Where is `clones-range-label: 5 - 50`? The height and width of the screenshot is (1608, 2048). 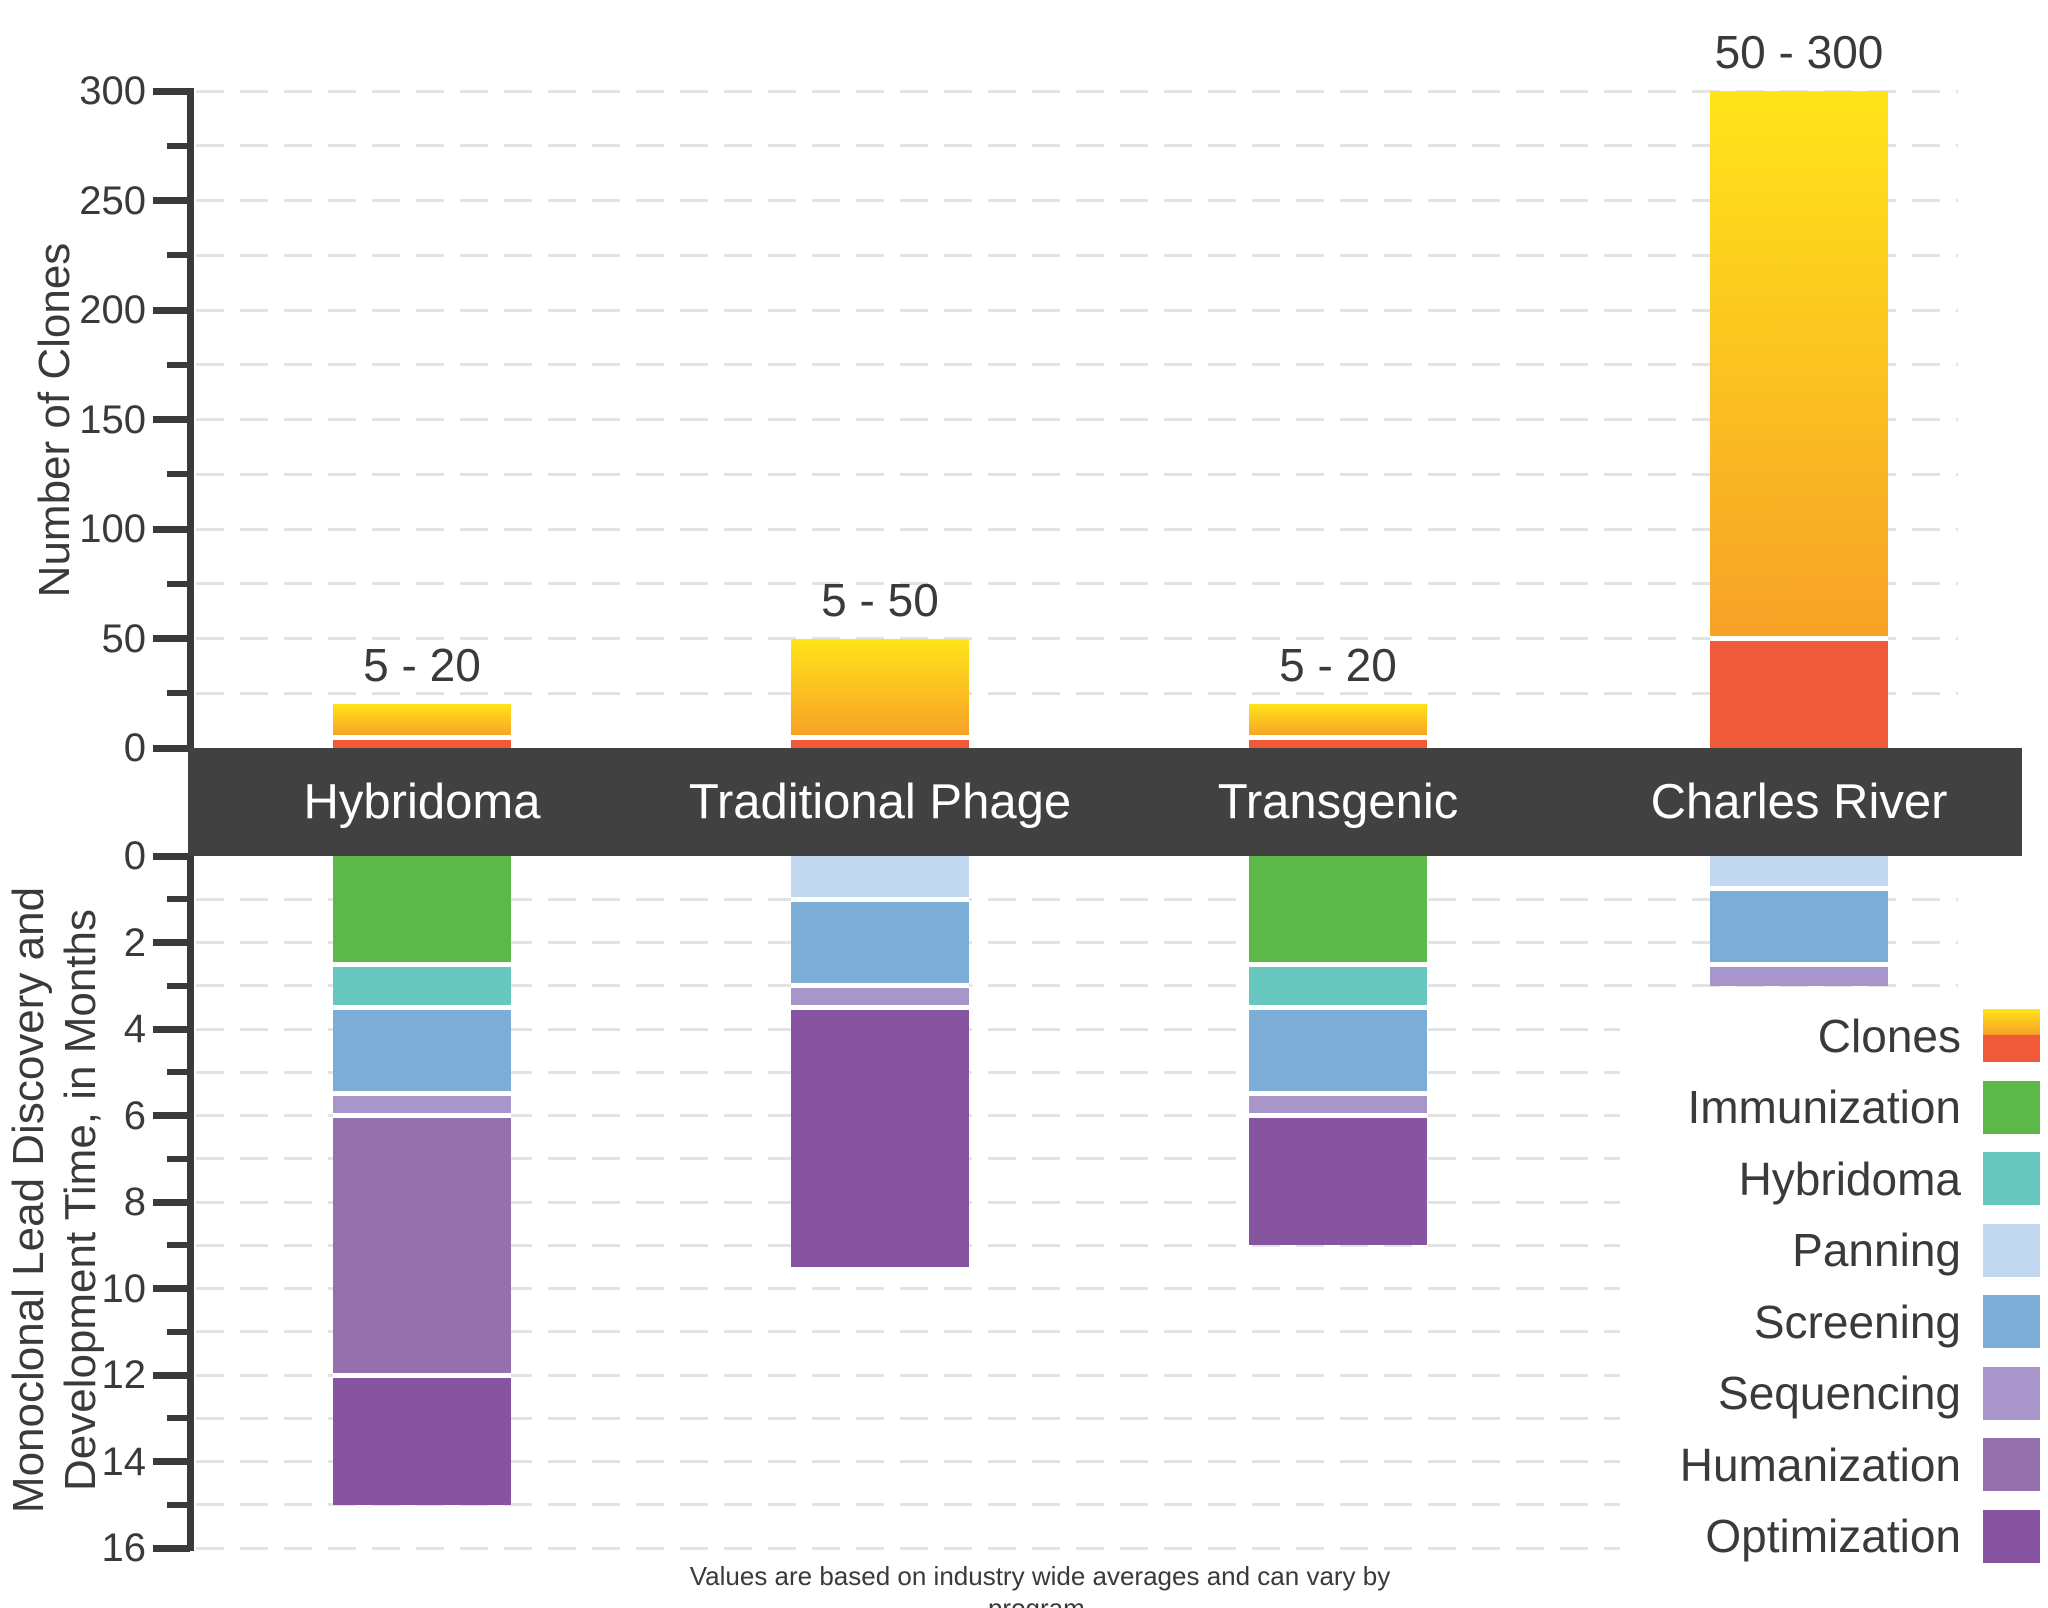
clones-range-label: 5 - 50 is located at coordinates (880, 599).